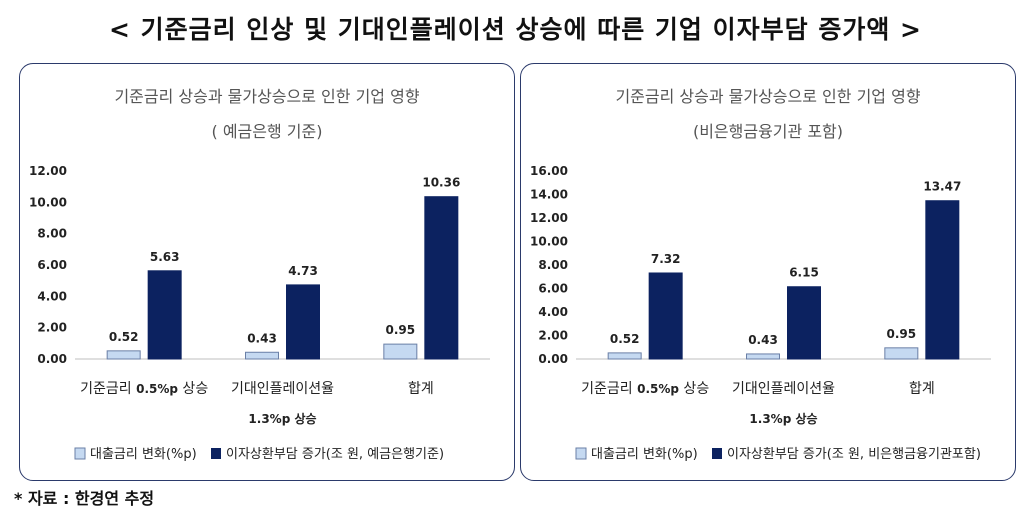 Image resolution: width=1031 pixels, height=528 pixels. I want to click on data-label: 13.47, so click(942, 187).